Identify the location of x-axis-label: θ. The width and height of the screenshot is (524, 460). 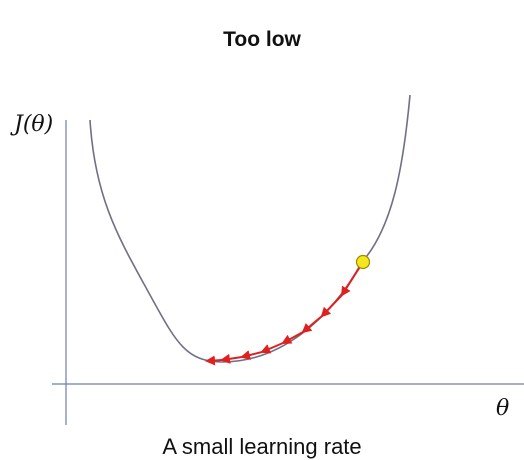
(503, 408).